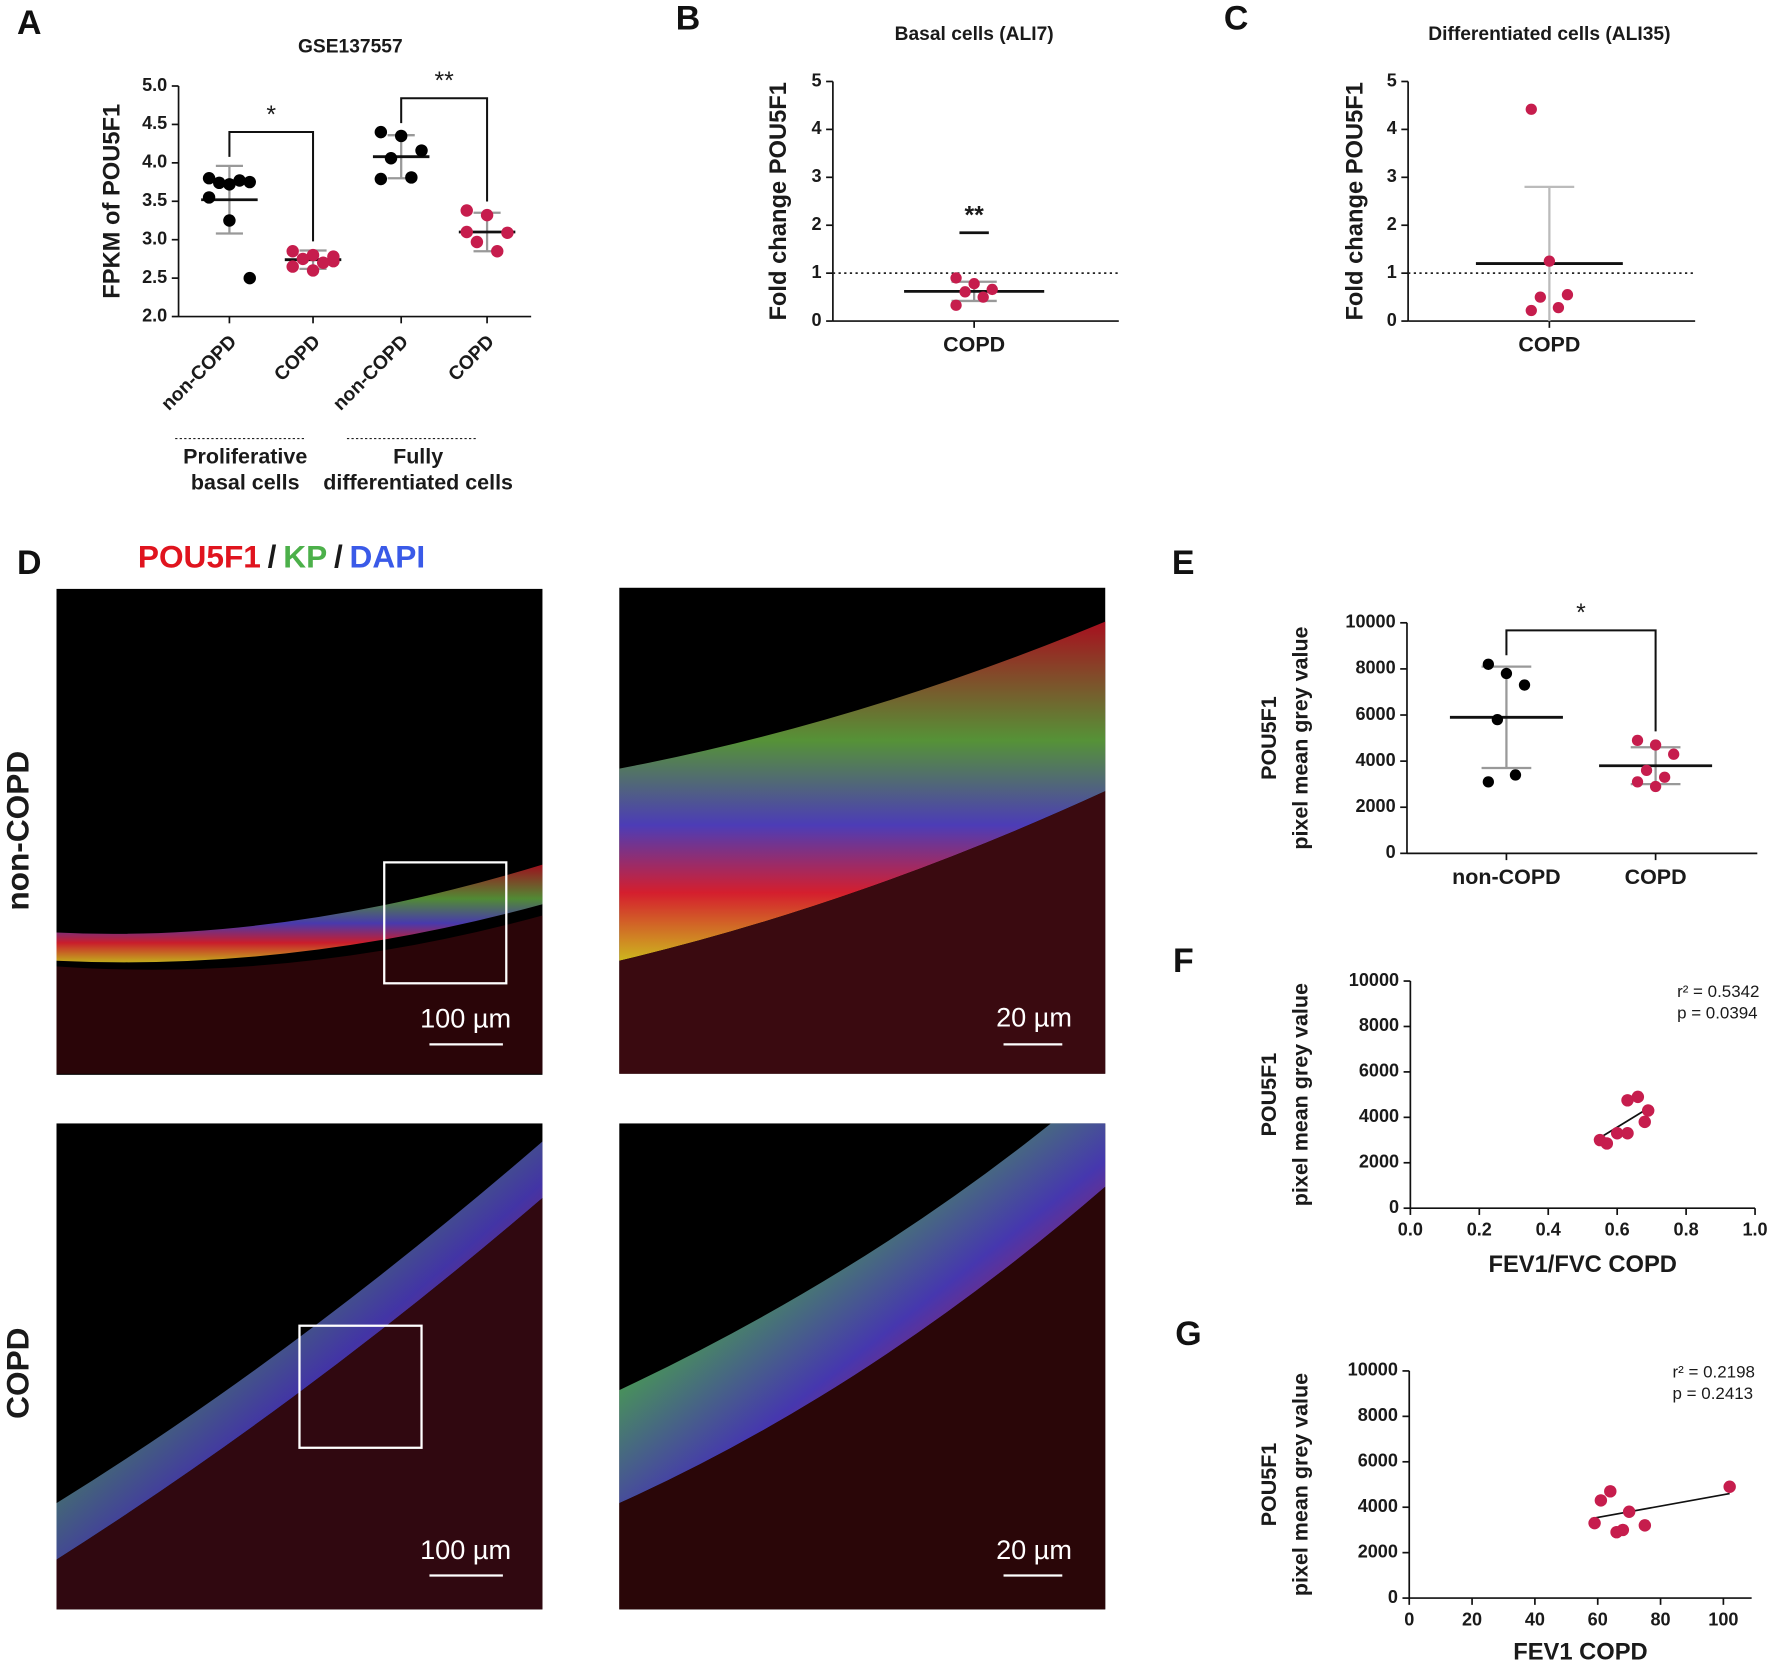  What do you see at coordinates (1661, 1619) in the screenshot?
I see `x-tick-label: 80` at bounding box center [1661, 1619].